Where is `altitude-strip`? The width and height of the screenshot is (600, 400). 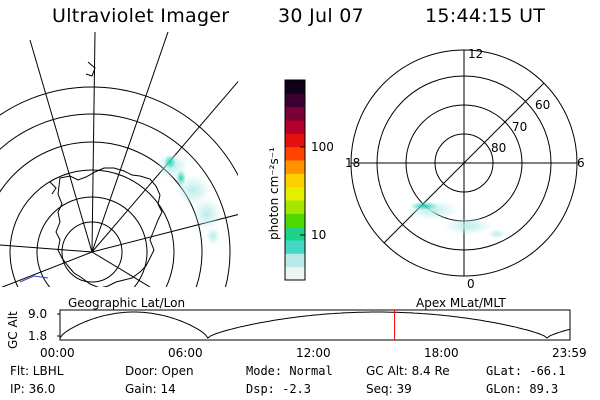 altitude-strip is located at coordinates (314, 325).